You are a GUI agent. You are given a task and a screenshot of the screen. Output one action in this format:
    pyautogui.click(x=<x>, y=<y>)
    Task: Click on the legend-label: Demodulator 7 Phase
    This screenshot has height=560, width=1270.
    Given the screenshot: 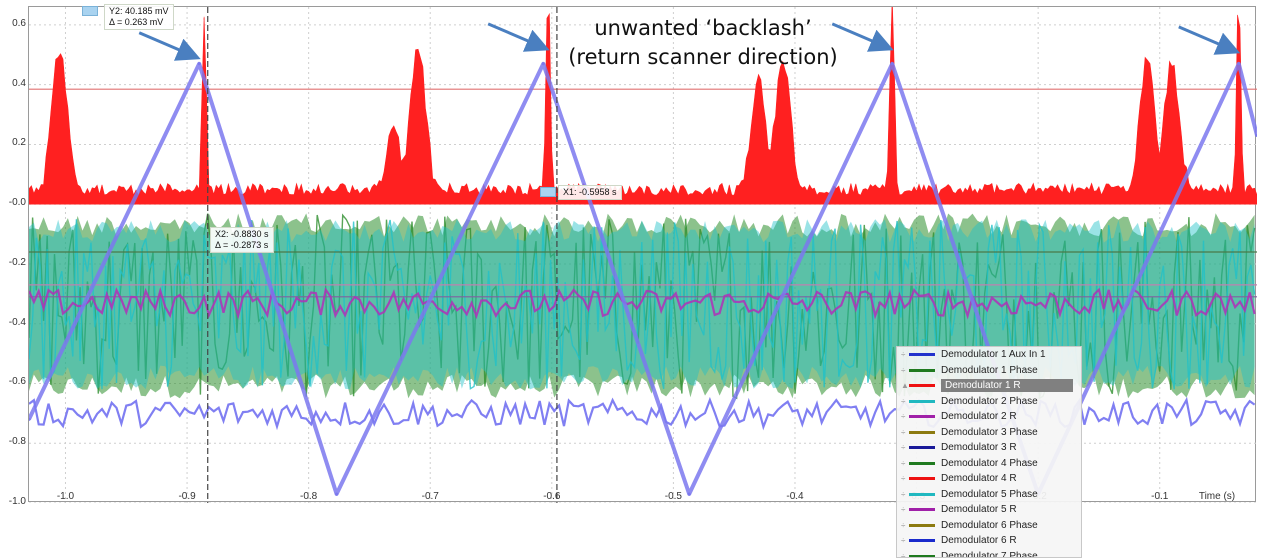 What is the action you would take?
    pyautogui.click(x=989, y=554)
    